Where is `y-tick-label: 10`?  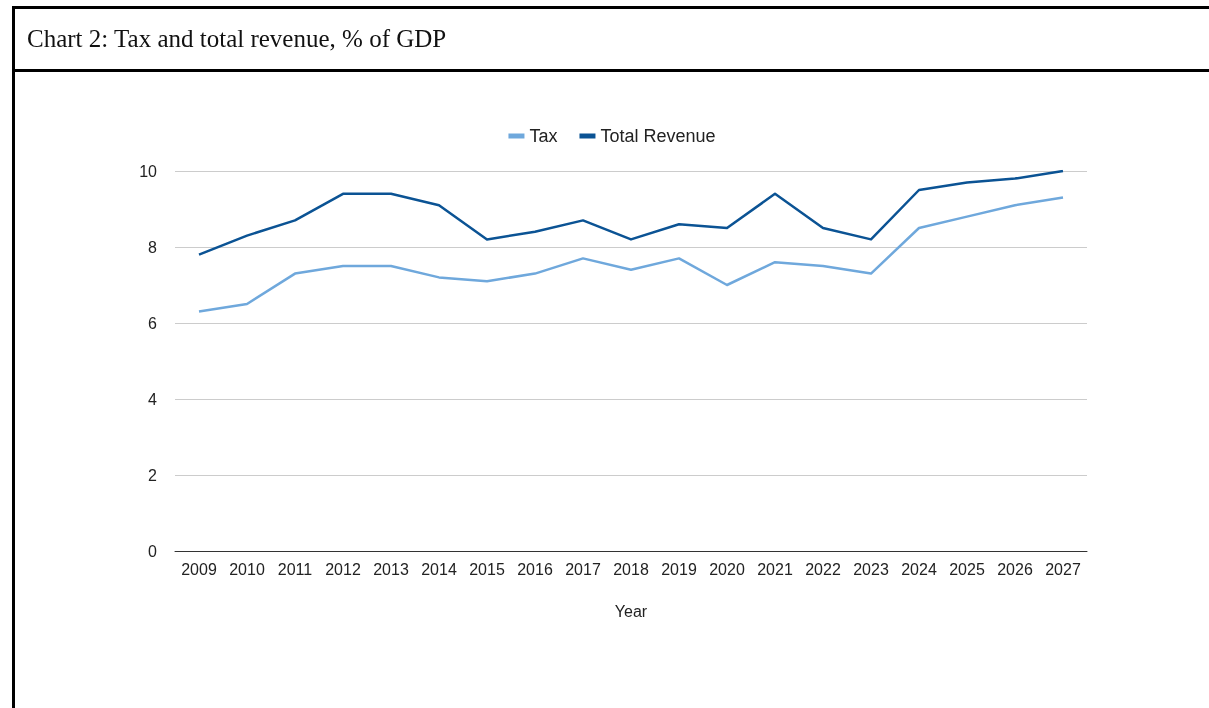 y-tick-label: 10 is located at coordinates (148, 171).